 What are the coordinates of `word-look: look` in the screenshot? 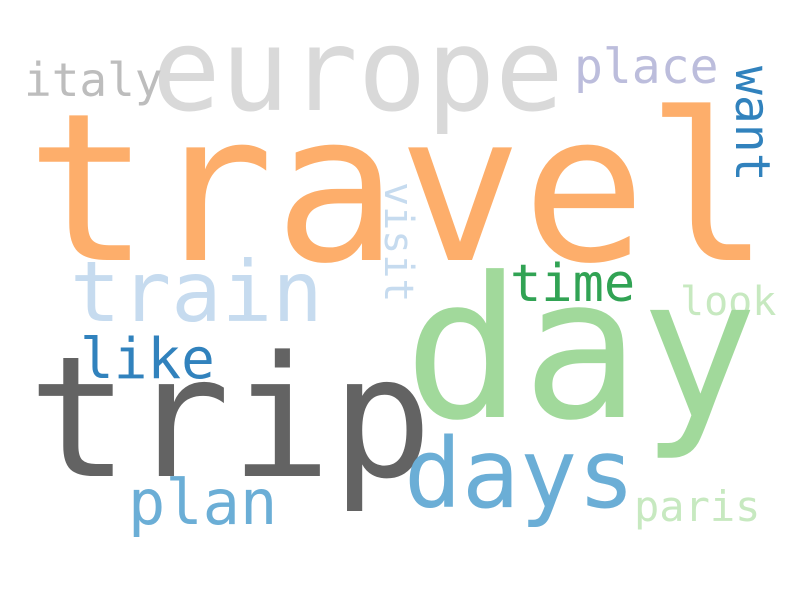 It's located at (728, 302).